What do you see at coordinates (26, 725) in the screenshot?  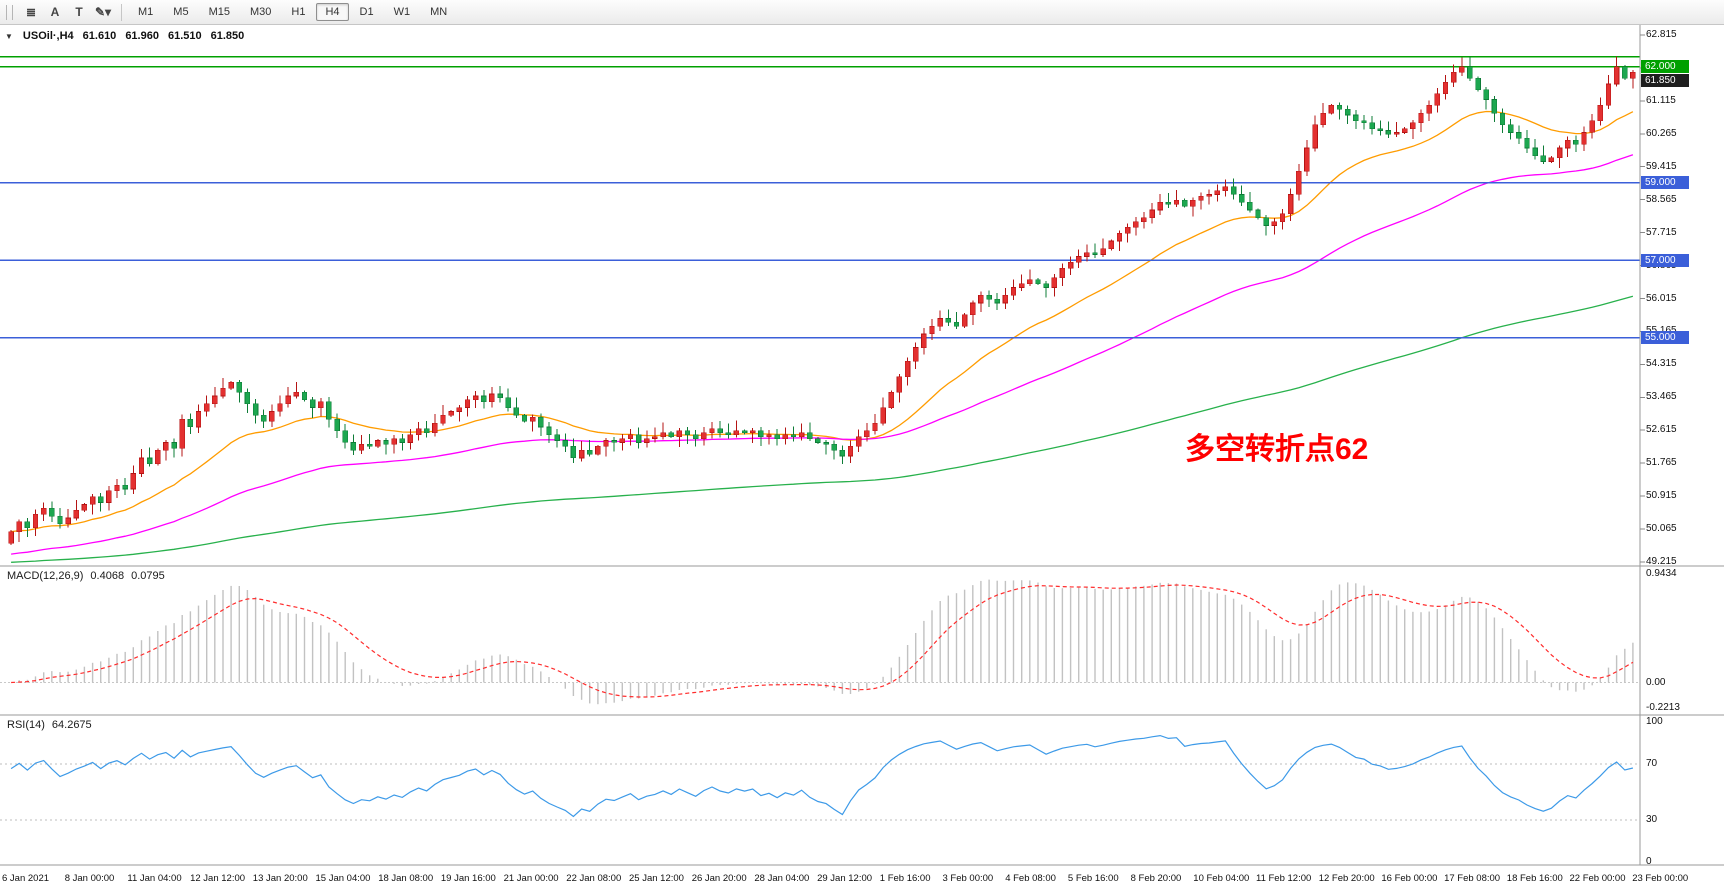 I see `rsi-name: RSI(14)` at bounding box center [26, 725].